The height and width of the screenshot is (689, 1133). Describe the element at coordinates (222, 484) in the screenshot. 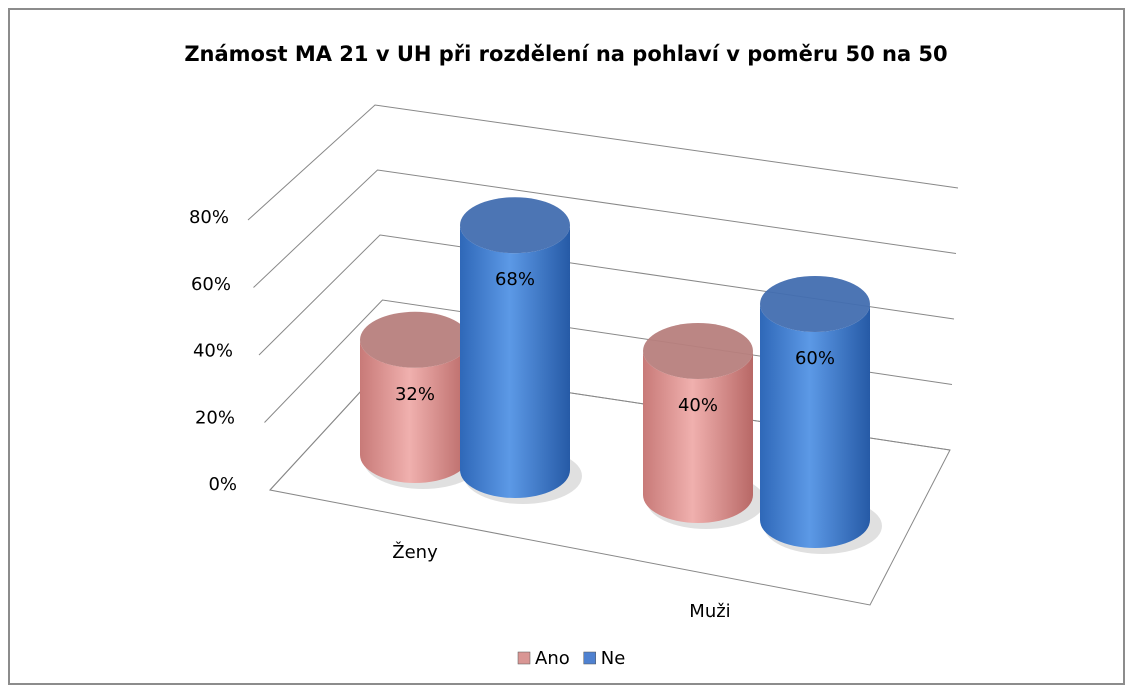

I see `y-tick-label: 0%` at that location.